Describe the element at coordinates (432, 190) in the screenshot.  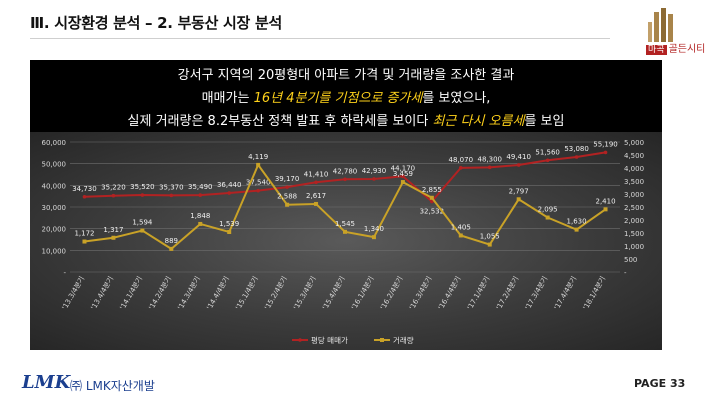
I see `volume-data-label: 2,855` at that location.